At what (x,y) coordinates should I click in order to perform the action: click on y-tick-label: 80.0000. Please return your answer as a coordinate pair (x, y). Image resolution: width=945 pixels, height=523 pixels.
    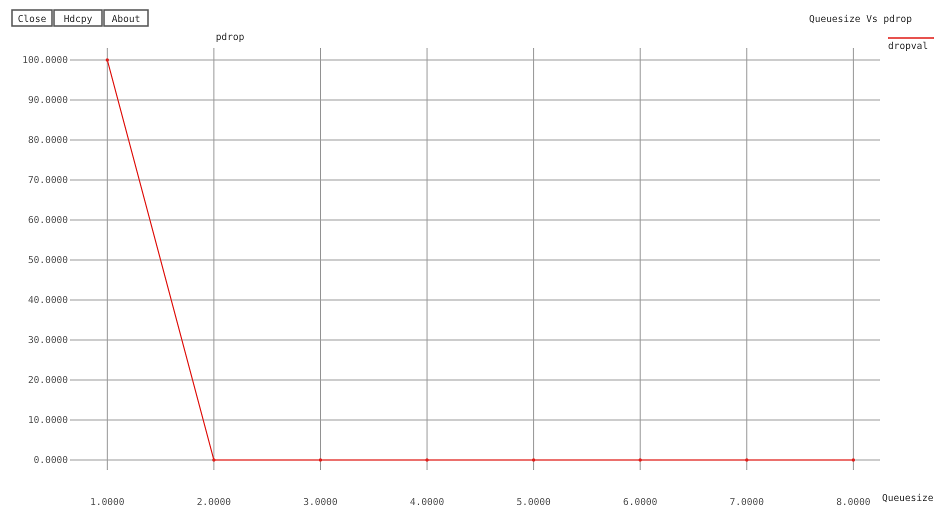
    Looking at the image, I should click on (48, 140).